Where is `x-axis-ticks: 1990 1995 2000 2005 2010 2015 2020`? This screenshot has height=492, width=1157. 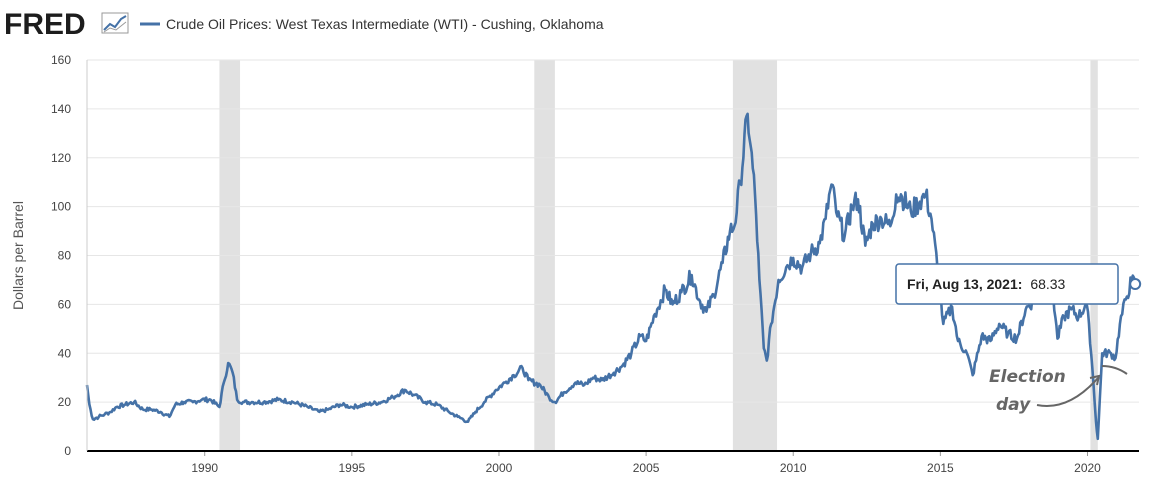 x-axis-ticks: 1990 1995 2000 2005 2010 2015 2020 is located at coordinates (646, 463).